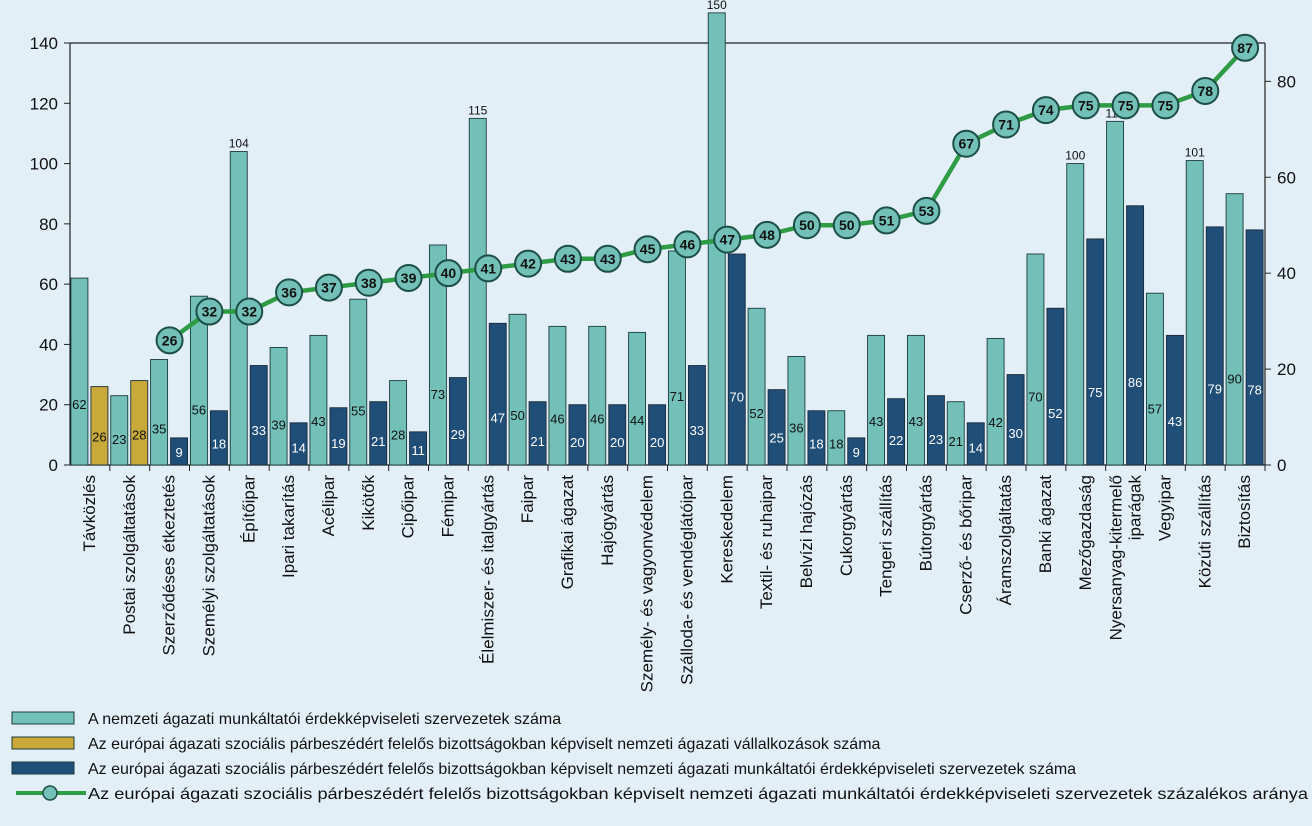 The image size is (1312, 826). Describe the element at coordinates (208, 566) in the screenshot. I see `x-category-label: Személyi szolgáltatások` at that location.